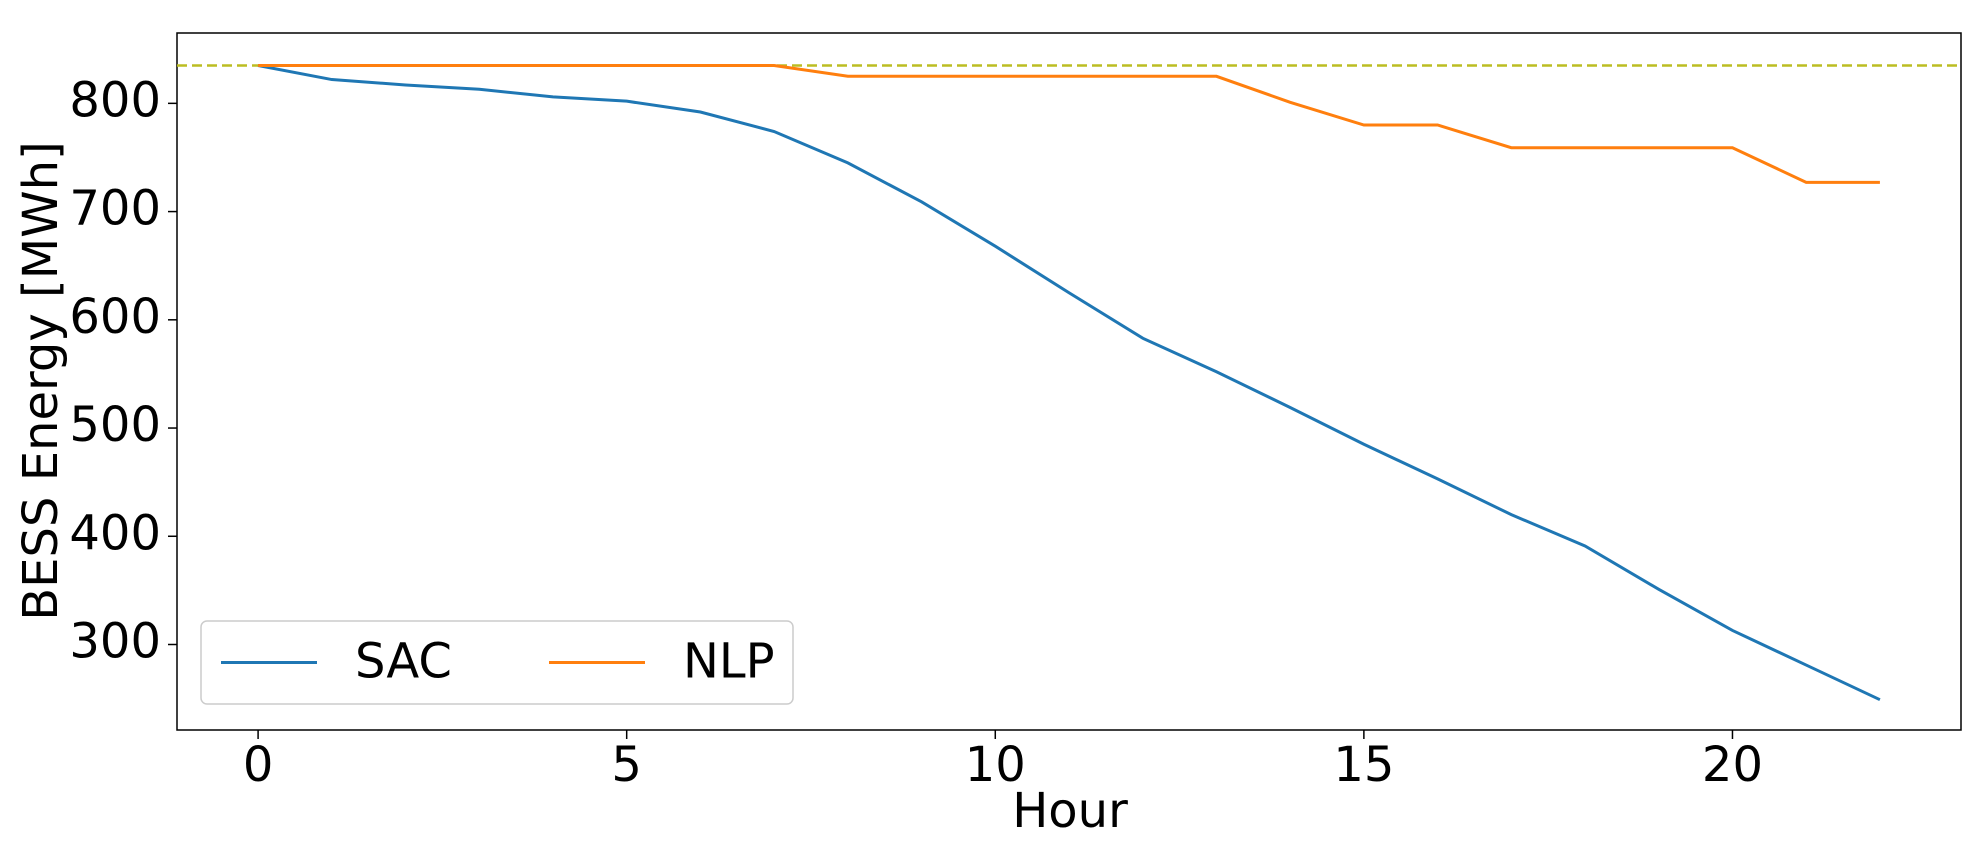 The image size is (1980, 846). What do you see at coordinates (115, 100) in the screenshot?
I see `y-tick-label: 800` at bounding box center [115, 100].